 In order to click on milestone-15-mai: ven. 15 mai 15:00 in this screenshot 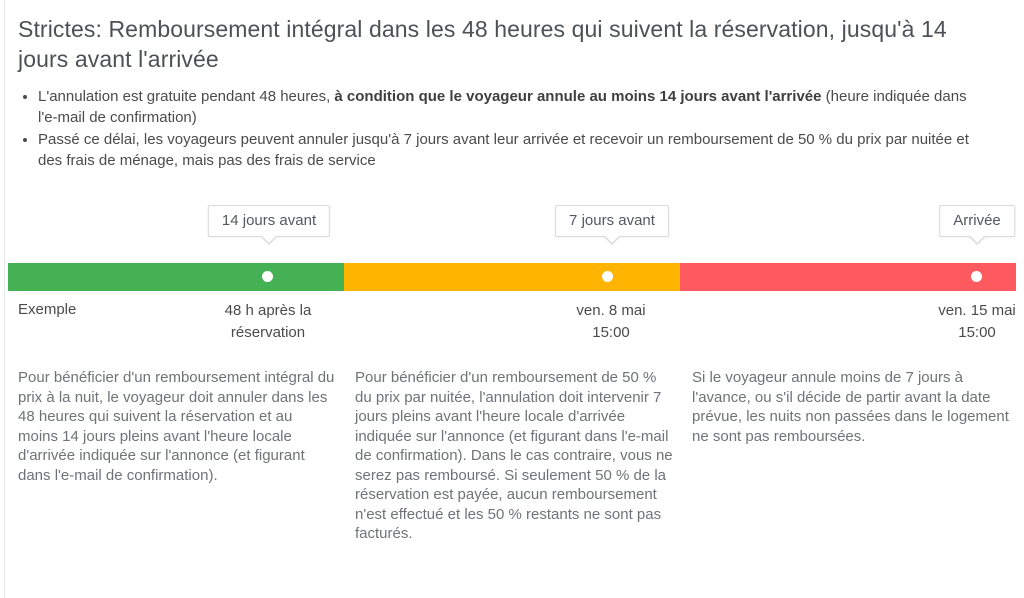, I will do `click(977, 322)`.